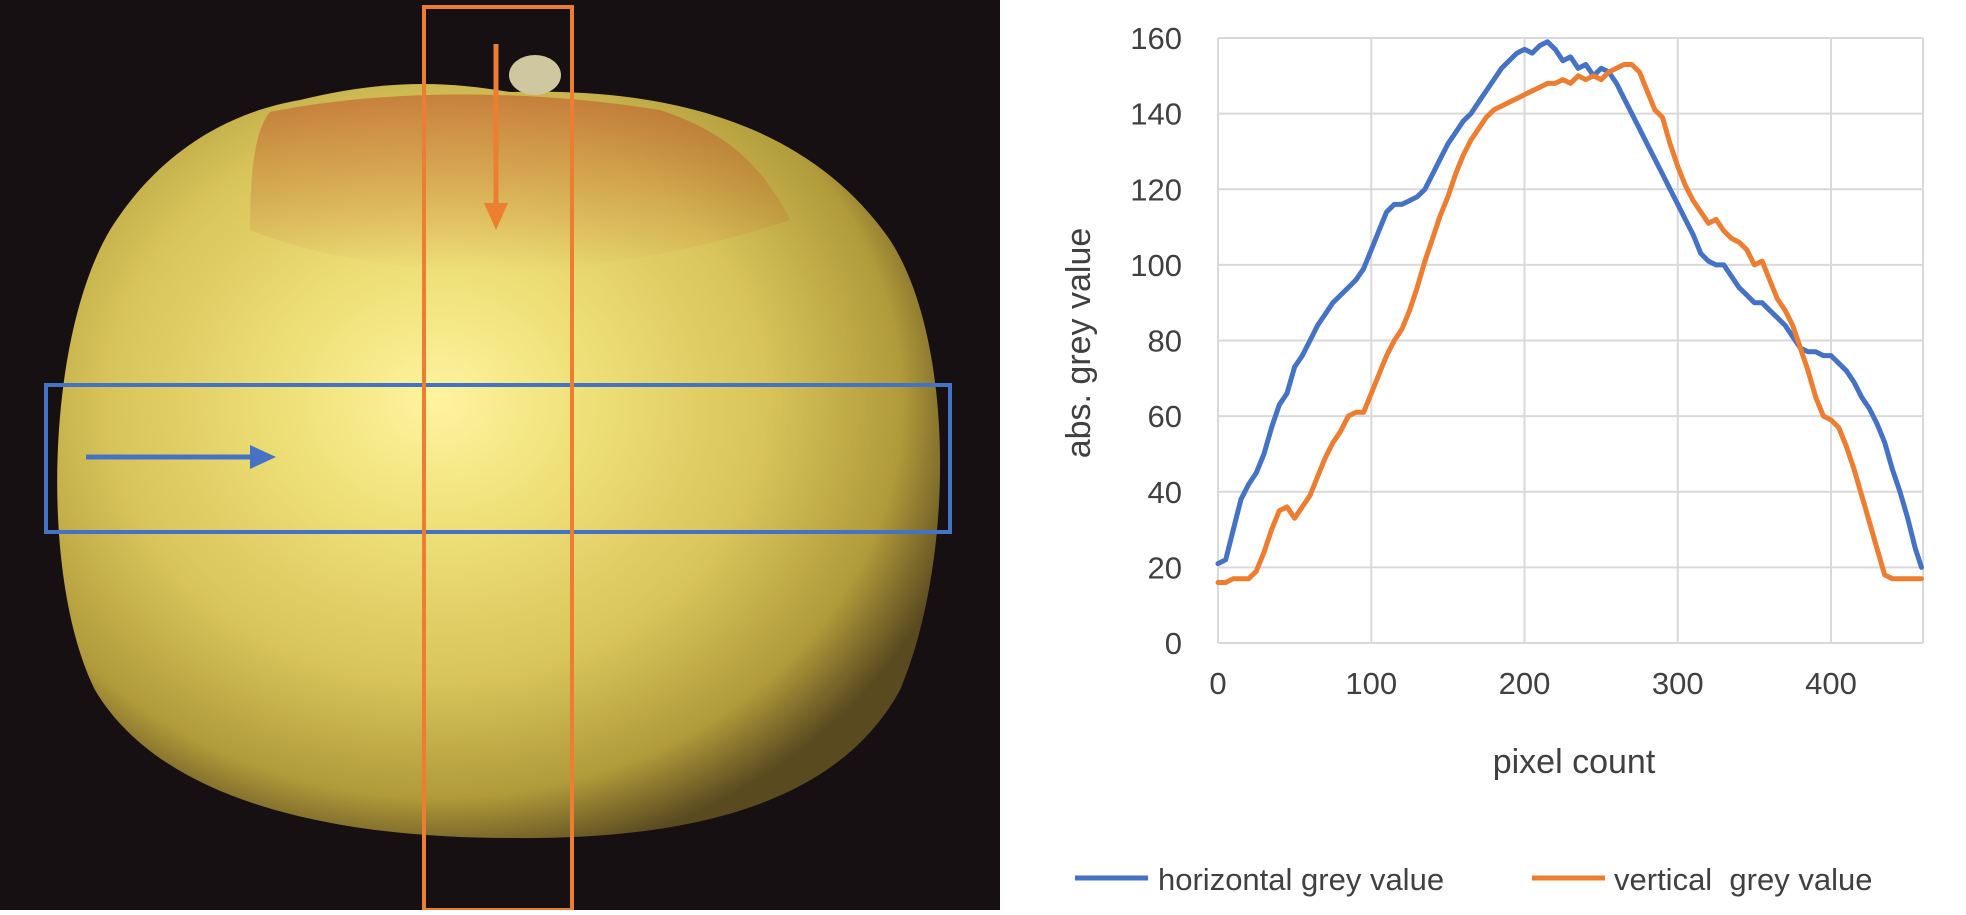 Image resolution: width=1966 pixels, height=915 pixels. I want to click on y-tick-label: 0, so click(1173, 643).